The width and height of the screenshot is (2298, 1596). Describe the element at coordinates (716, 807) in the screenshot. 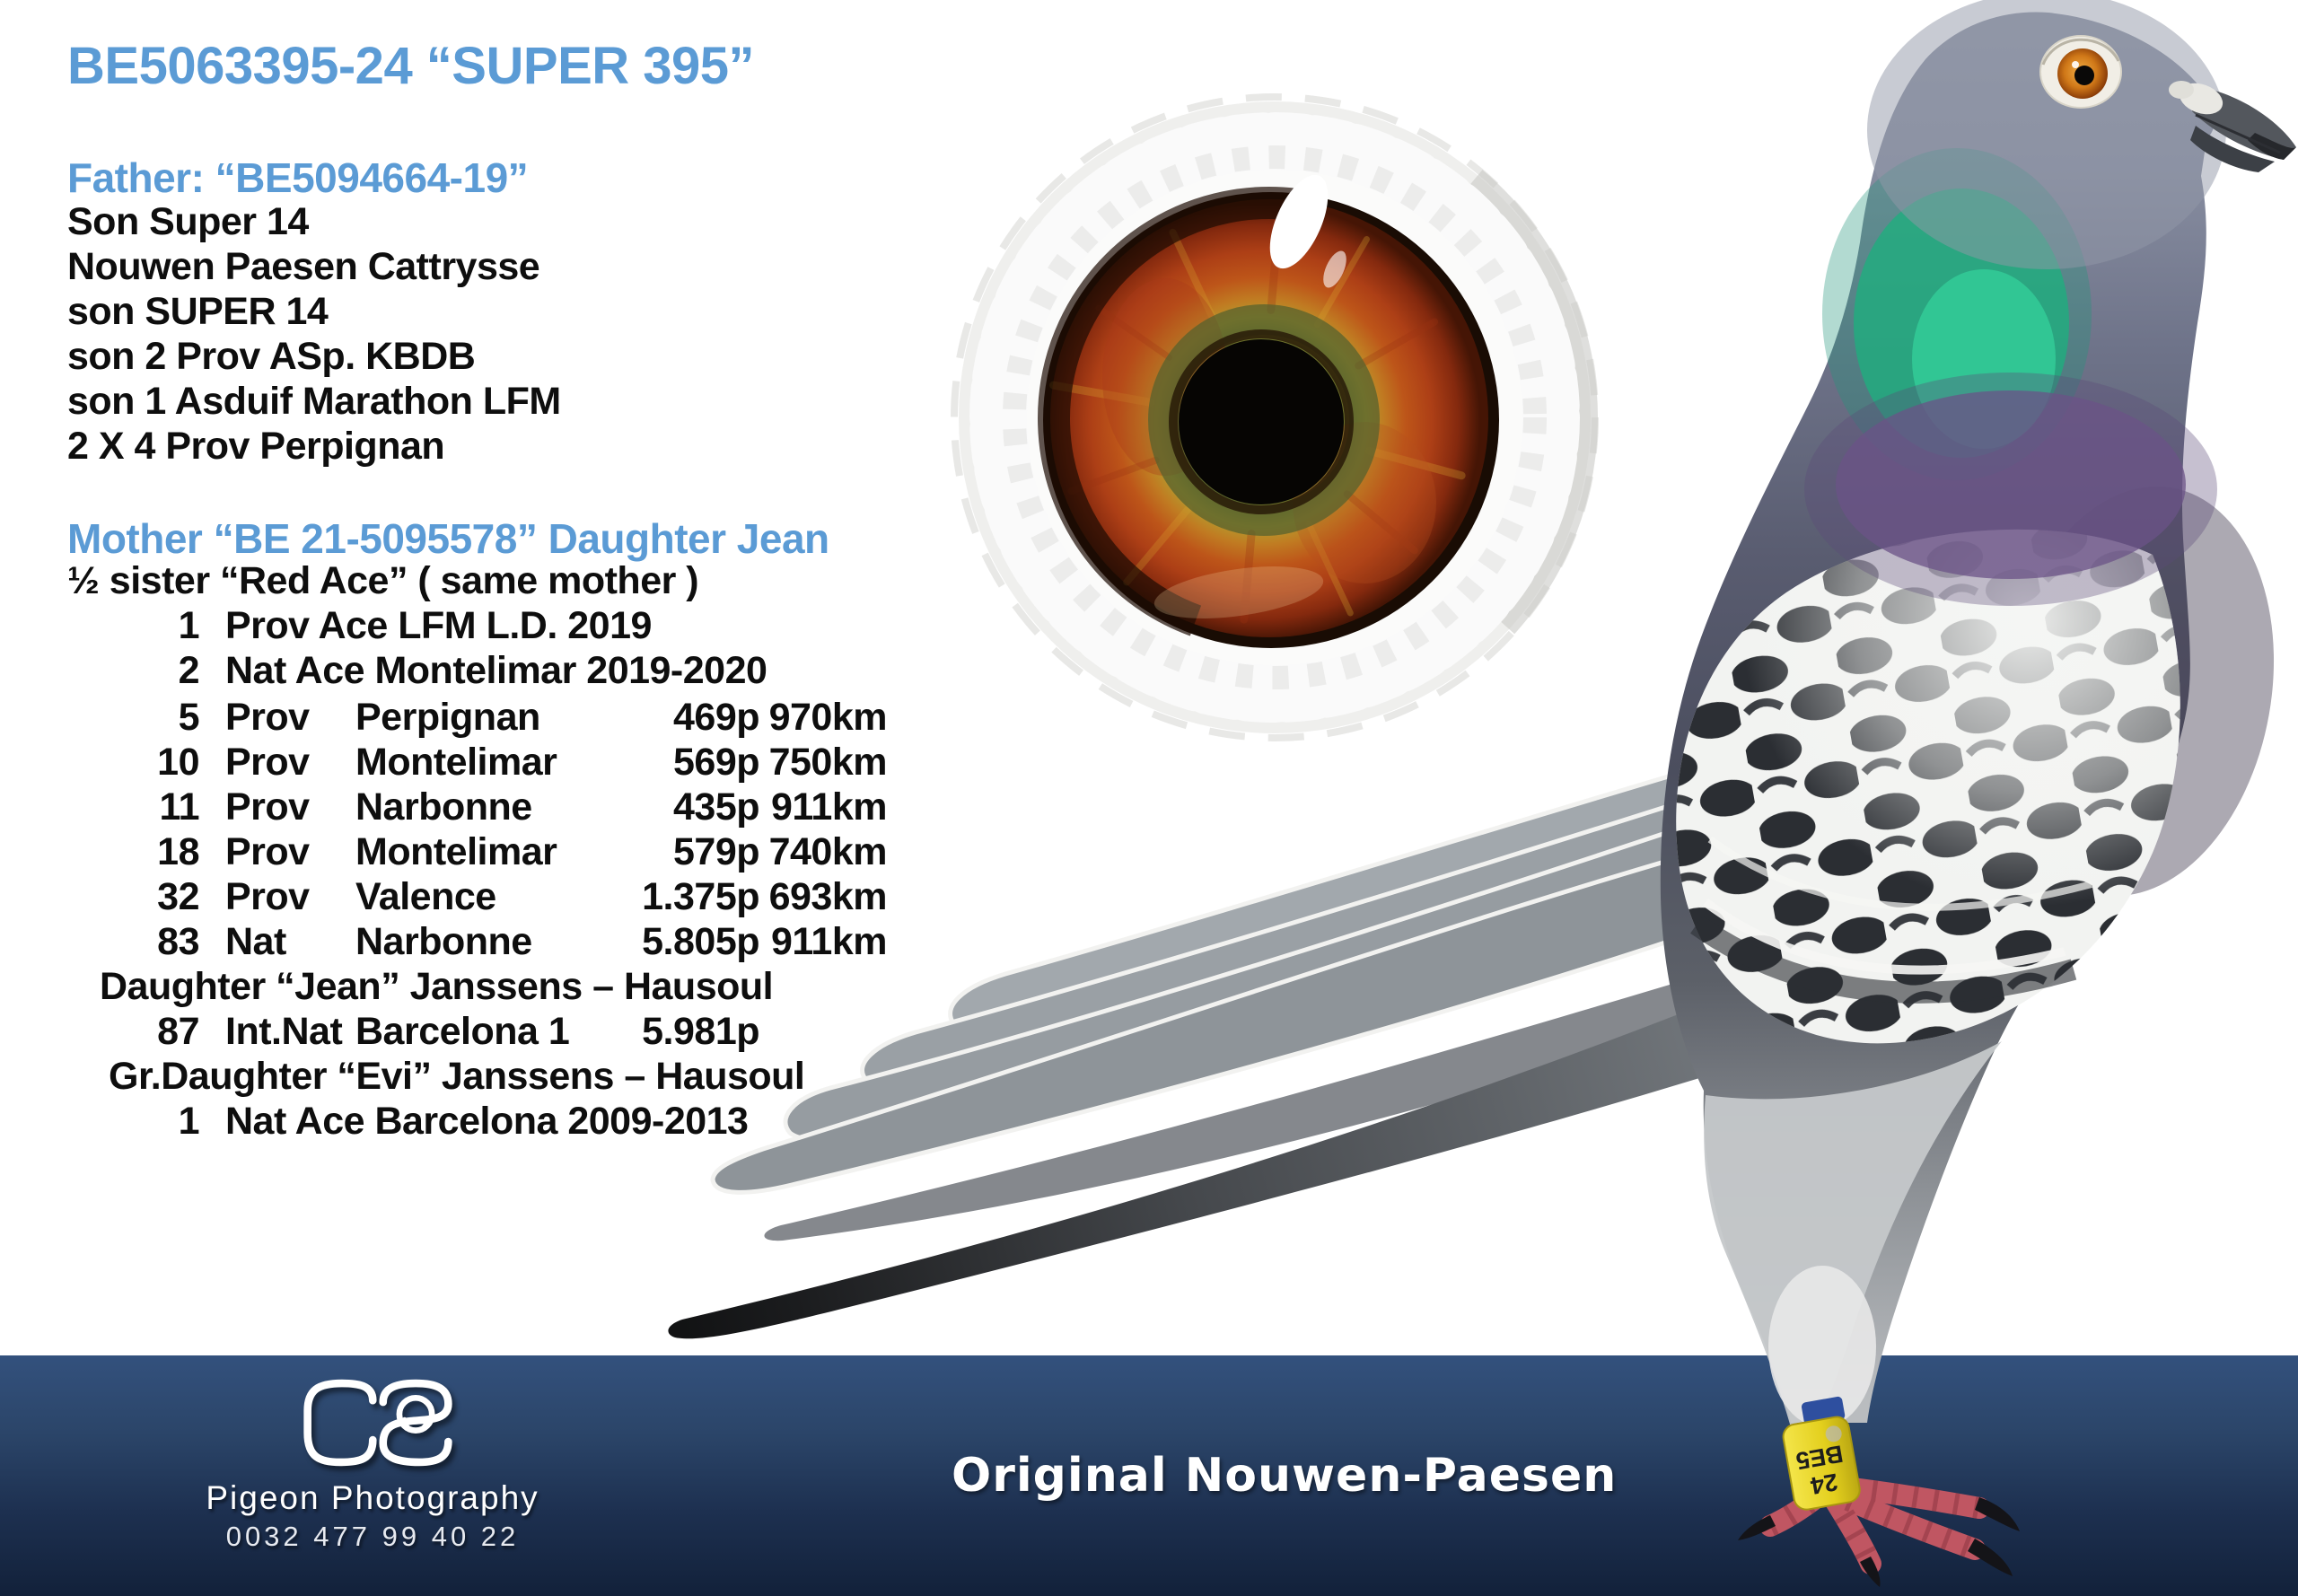

I see `result-pigeons: 435p` at that location.